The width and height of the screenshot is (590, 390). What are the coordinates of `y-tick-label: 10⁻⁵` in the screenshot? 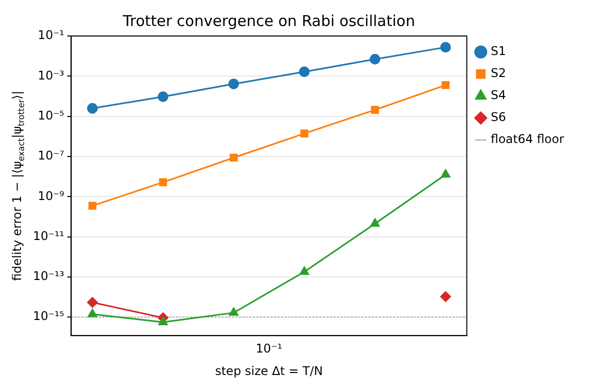 It's located at (51, 115).